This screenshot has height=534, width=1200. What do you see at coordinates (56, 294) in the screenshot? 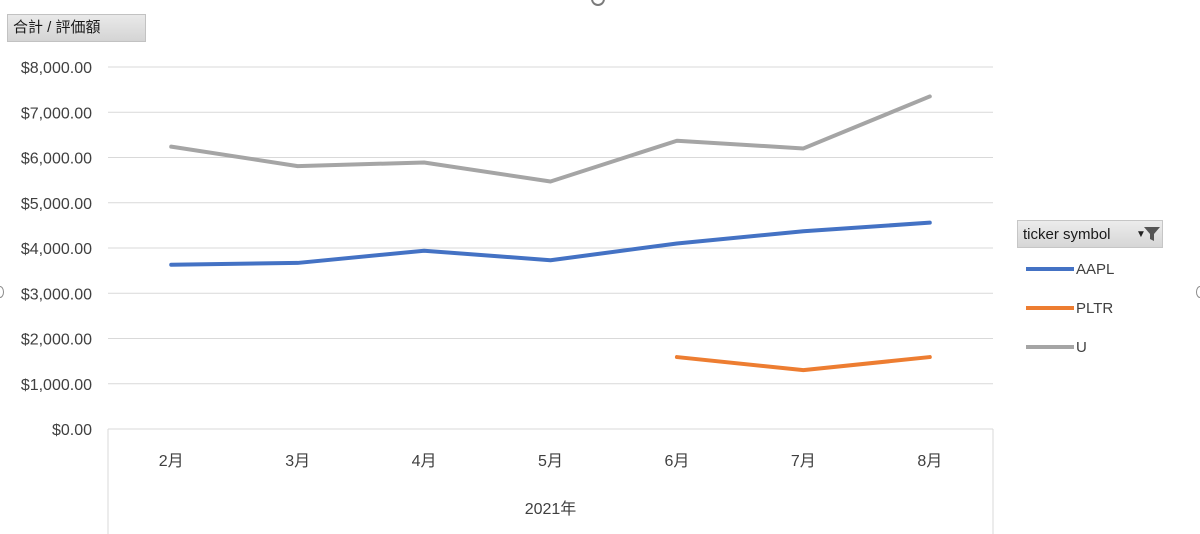
I see `y-tick-label: $3,000.00` at bounding box center [56, 294].